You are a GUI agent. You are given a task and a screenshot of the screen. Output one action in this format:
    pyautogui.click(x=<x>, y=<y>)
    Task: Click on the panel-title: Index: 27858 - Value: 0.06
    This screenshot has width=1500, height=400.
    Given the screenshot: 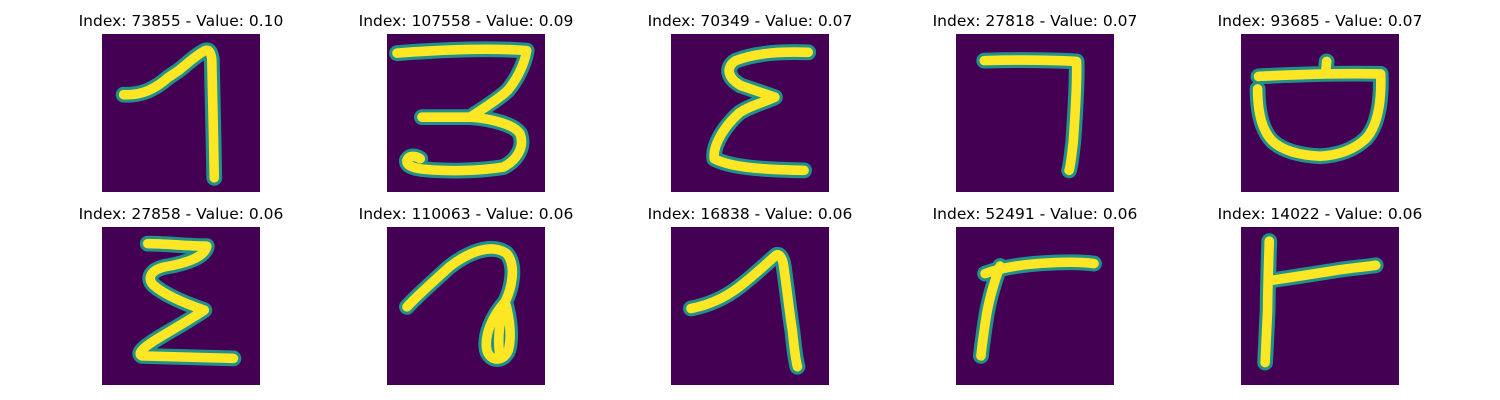 What is the action you would take?
    pyautogui.click(x=181, y=214)
    